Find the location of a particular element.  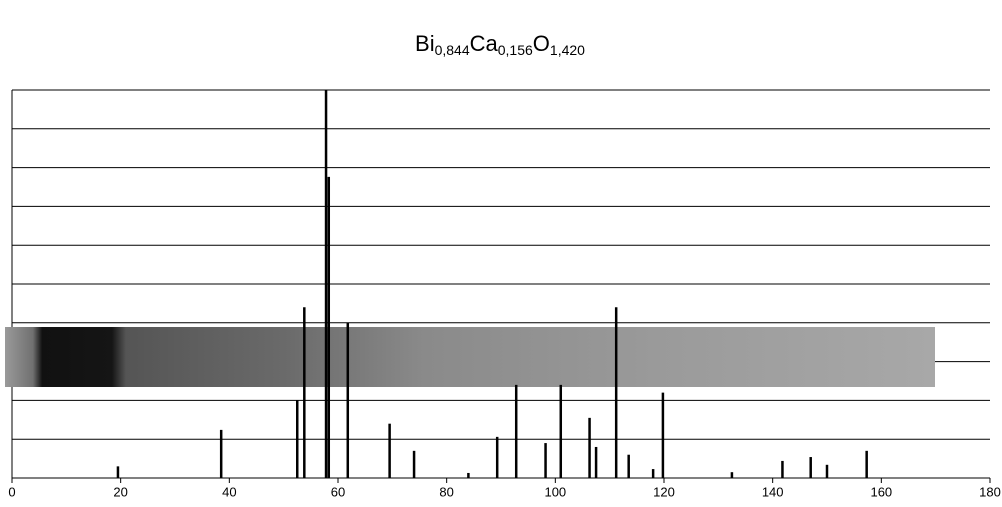

x-tick-label: 180 is located at coordinates (990, 491).